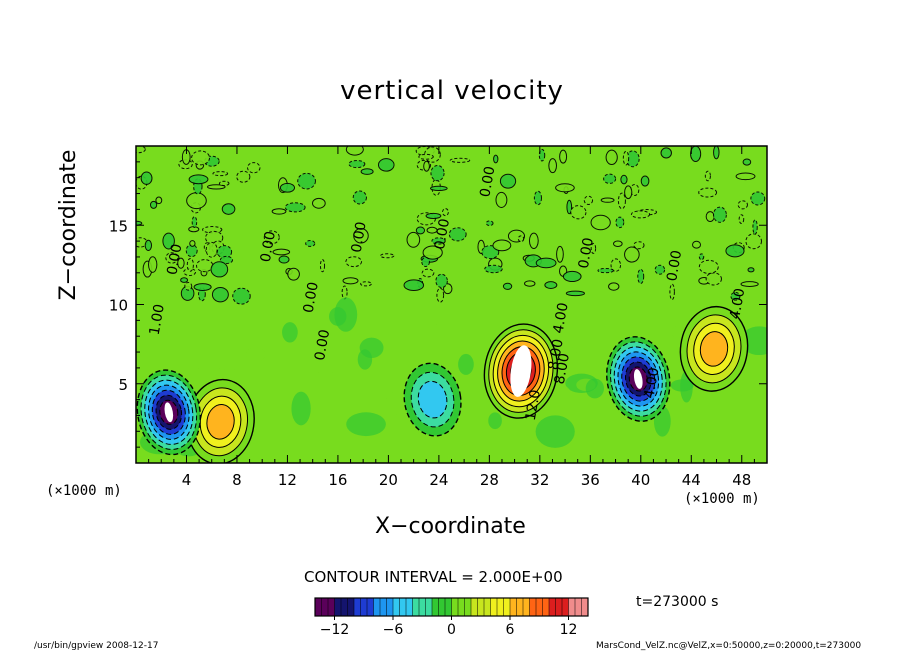 Image resolution: width=904 pixels, height=654 pixels. Describe the element at coordinates (569, 630) in the screenshot. I see `colorbar-tick-label: 12` at that location.